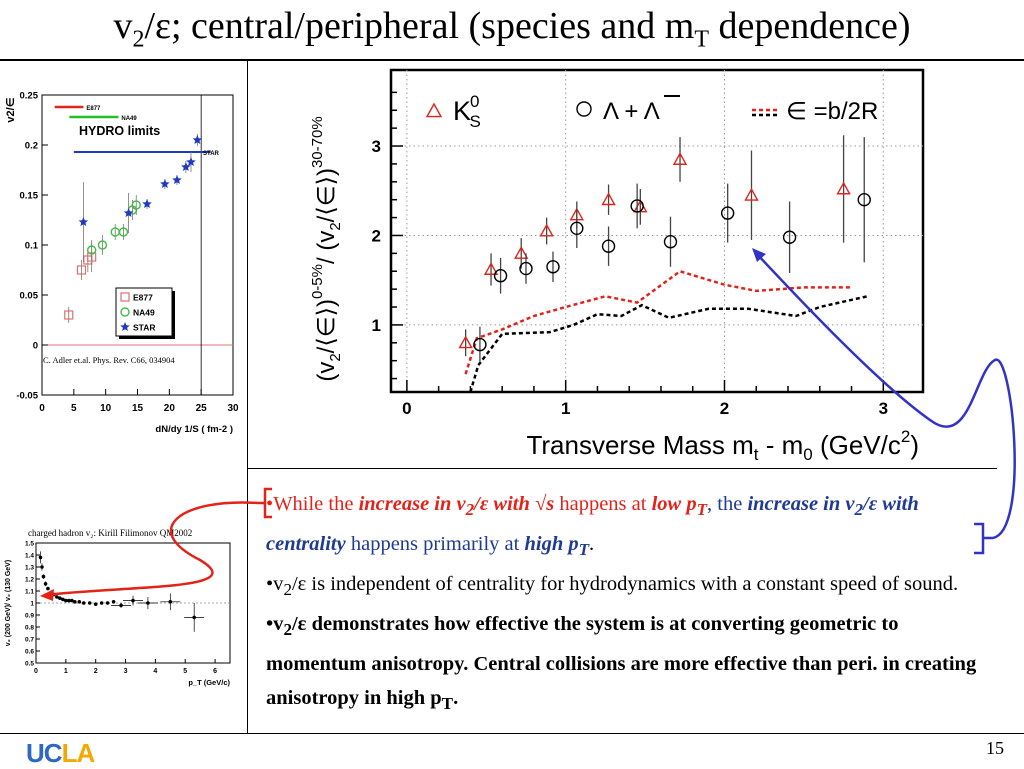 This screenshot has width=1024, height=769. I want to click on y-tick-label: 0.9, so click(29, 616).